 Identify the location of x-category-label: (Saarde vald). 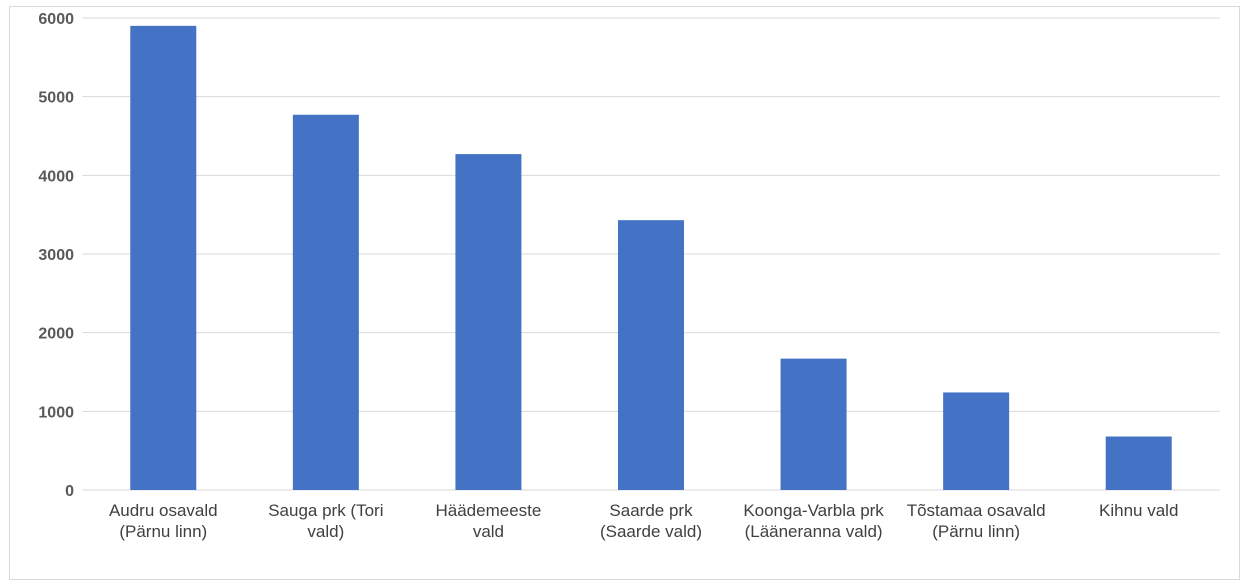
(651, 531).